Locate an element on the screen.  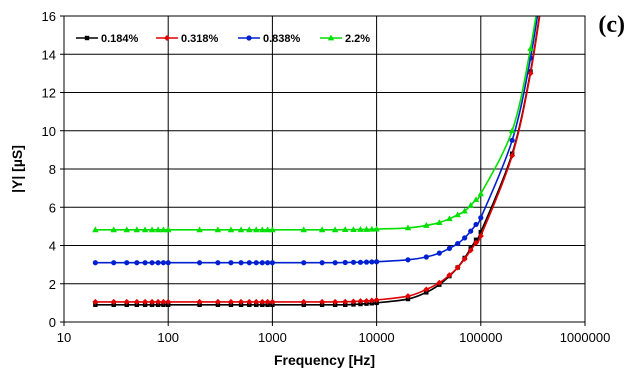
y-tick-label: 12 is located at coordinates (49, 93).